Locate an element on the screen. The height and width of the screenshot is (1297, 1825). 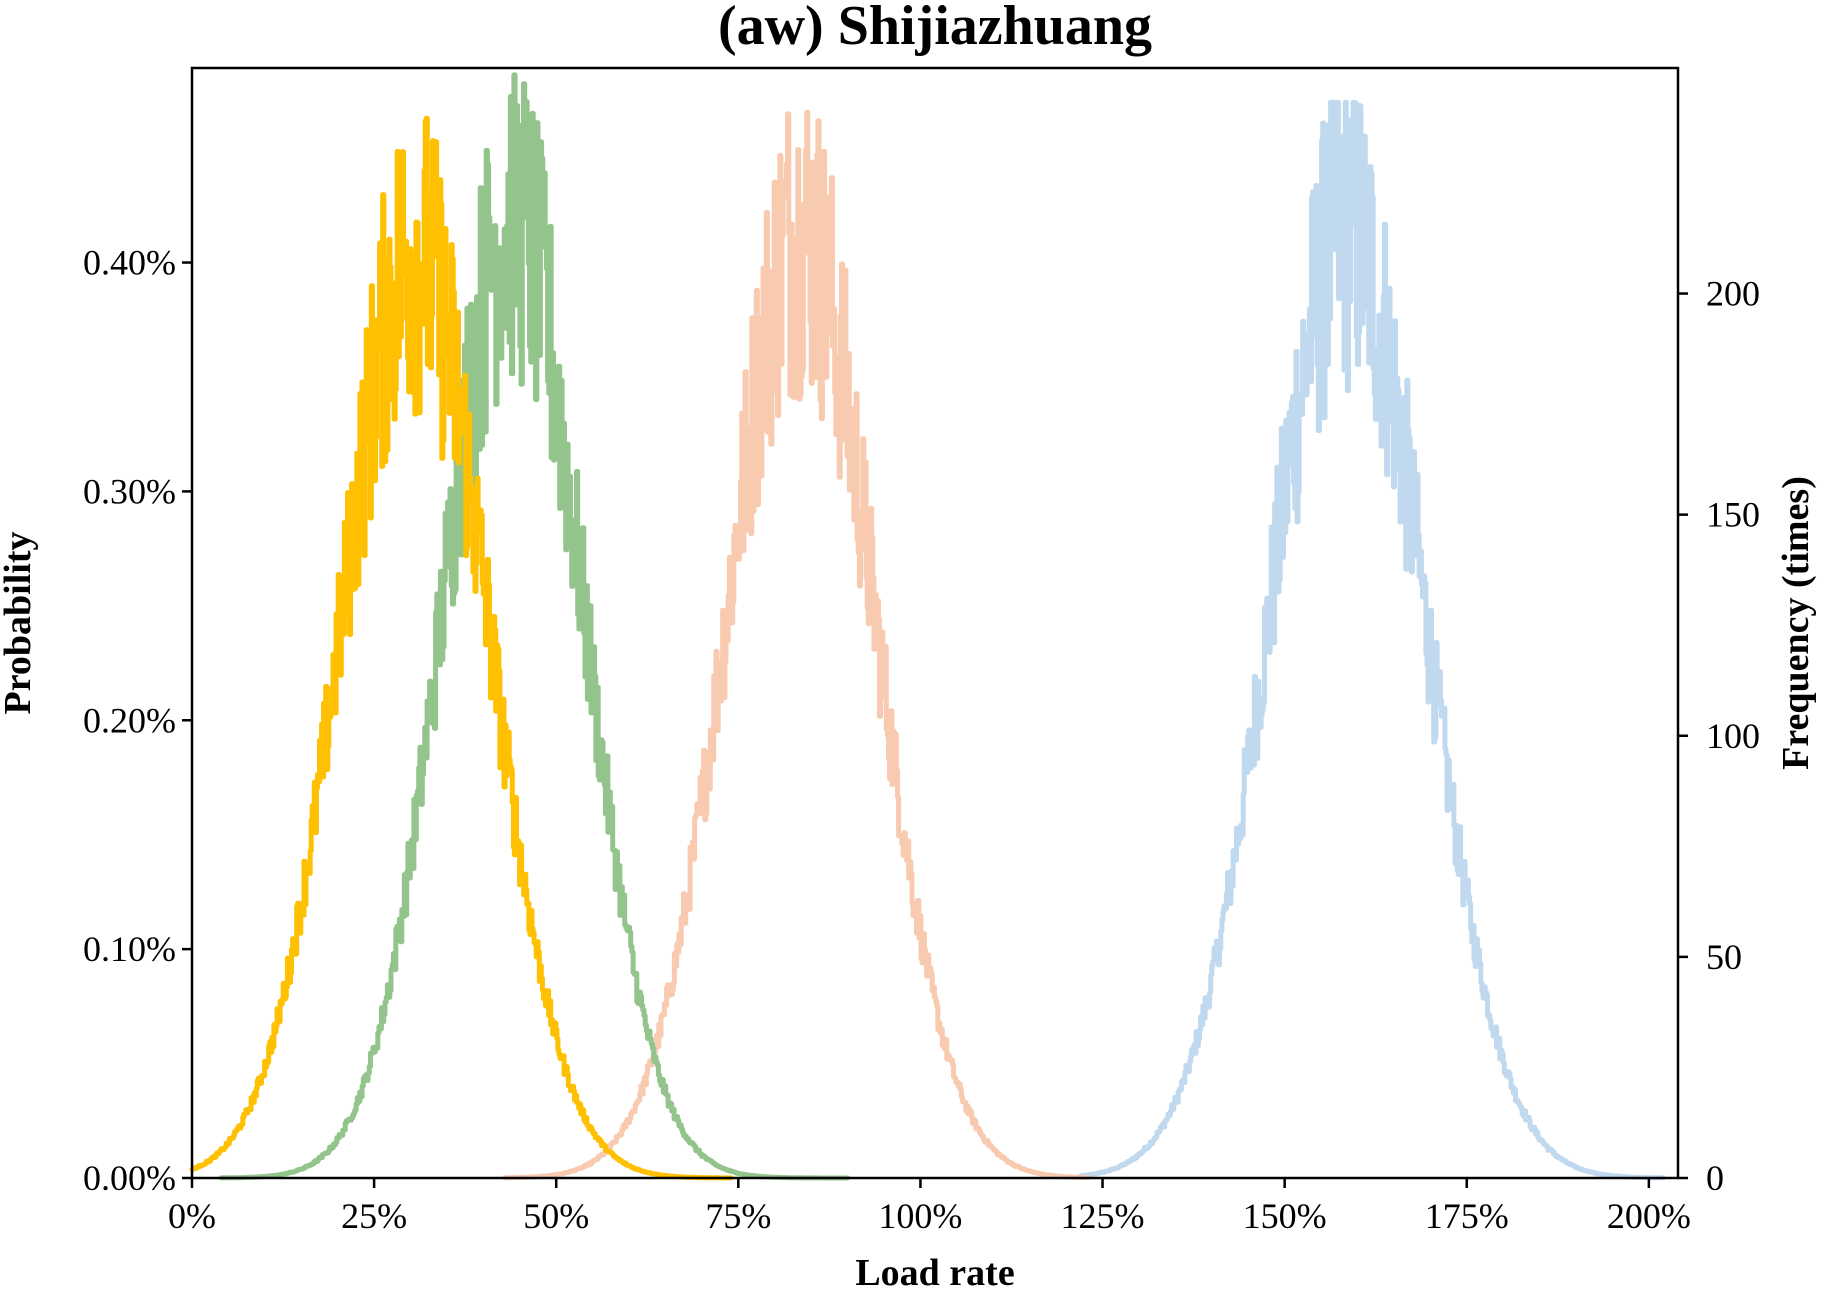
y-axis-right-ticks: 0 50 100 150 200 is located at coordinates (1719, 736).